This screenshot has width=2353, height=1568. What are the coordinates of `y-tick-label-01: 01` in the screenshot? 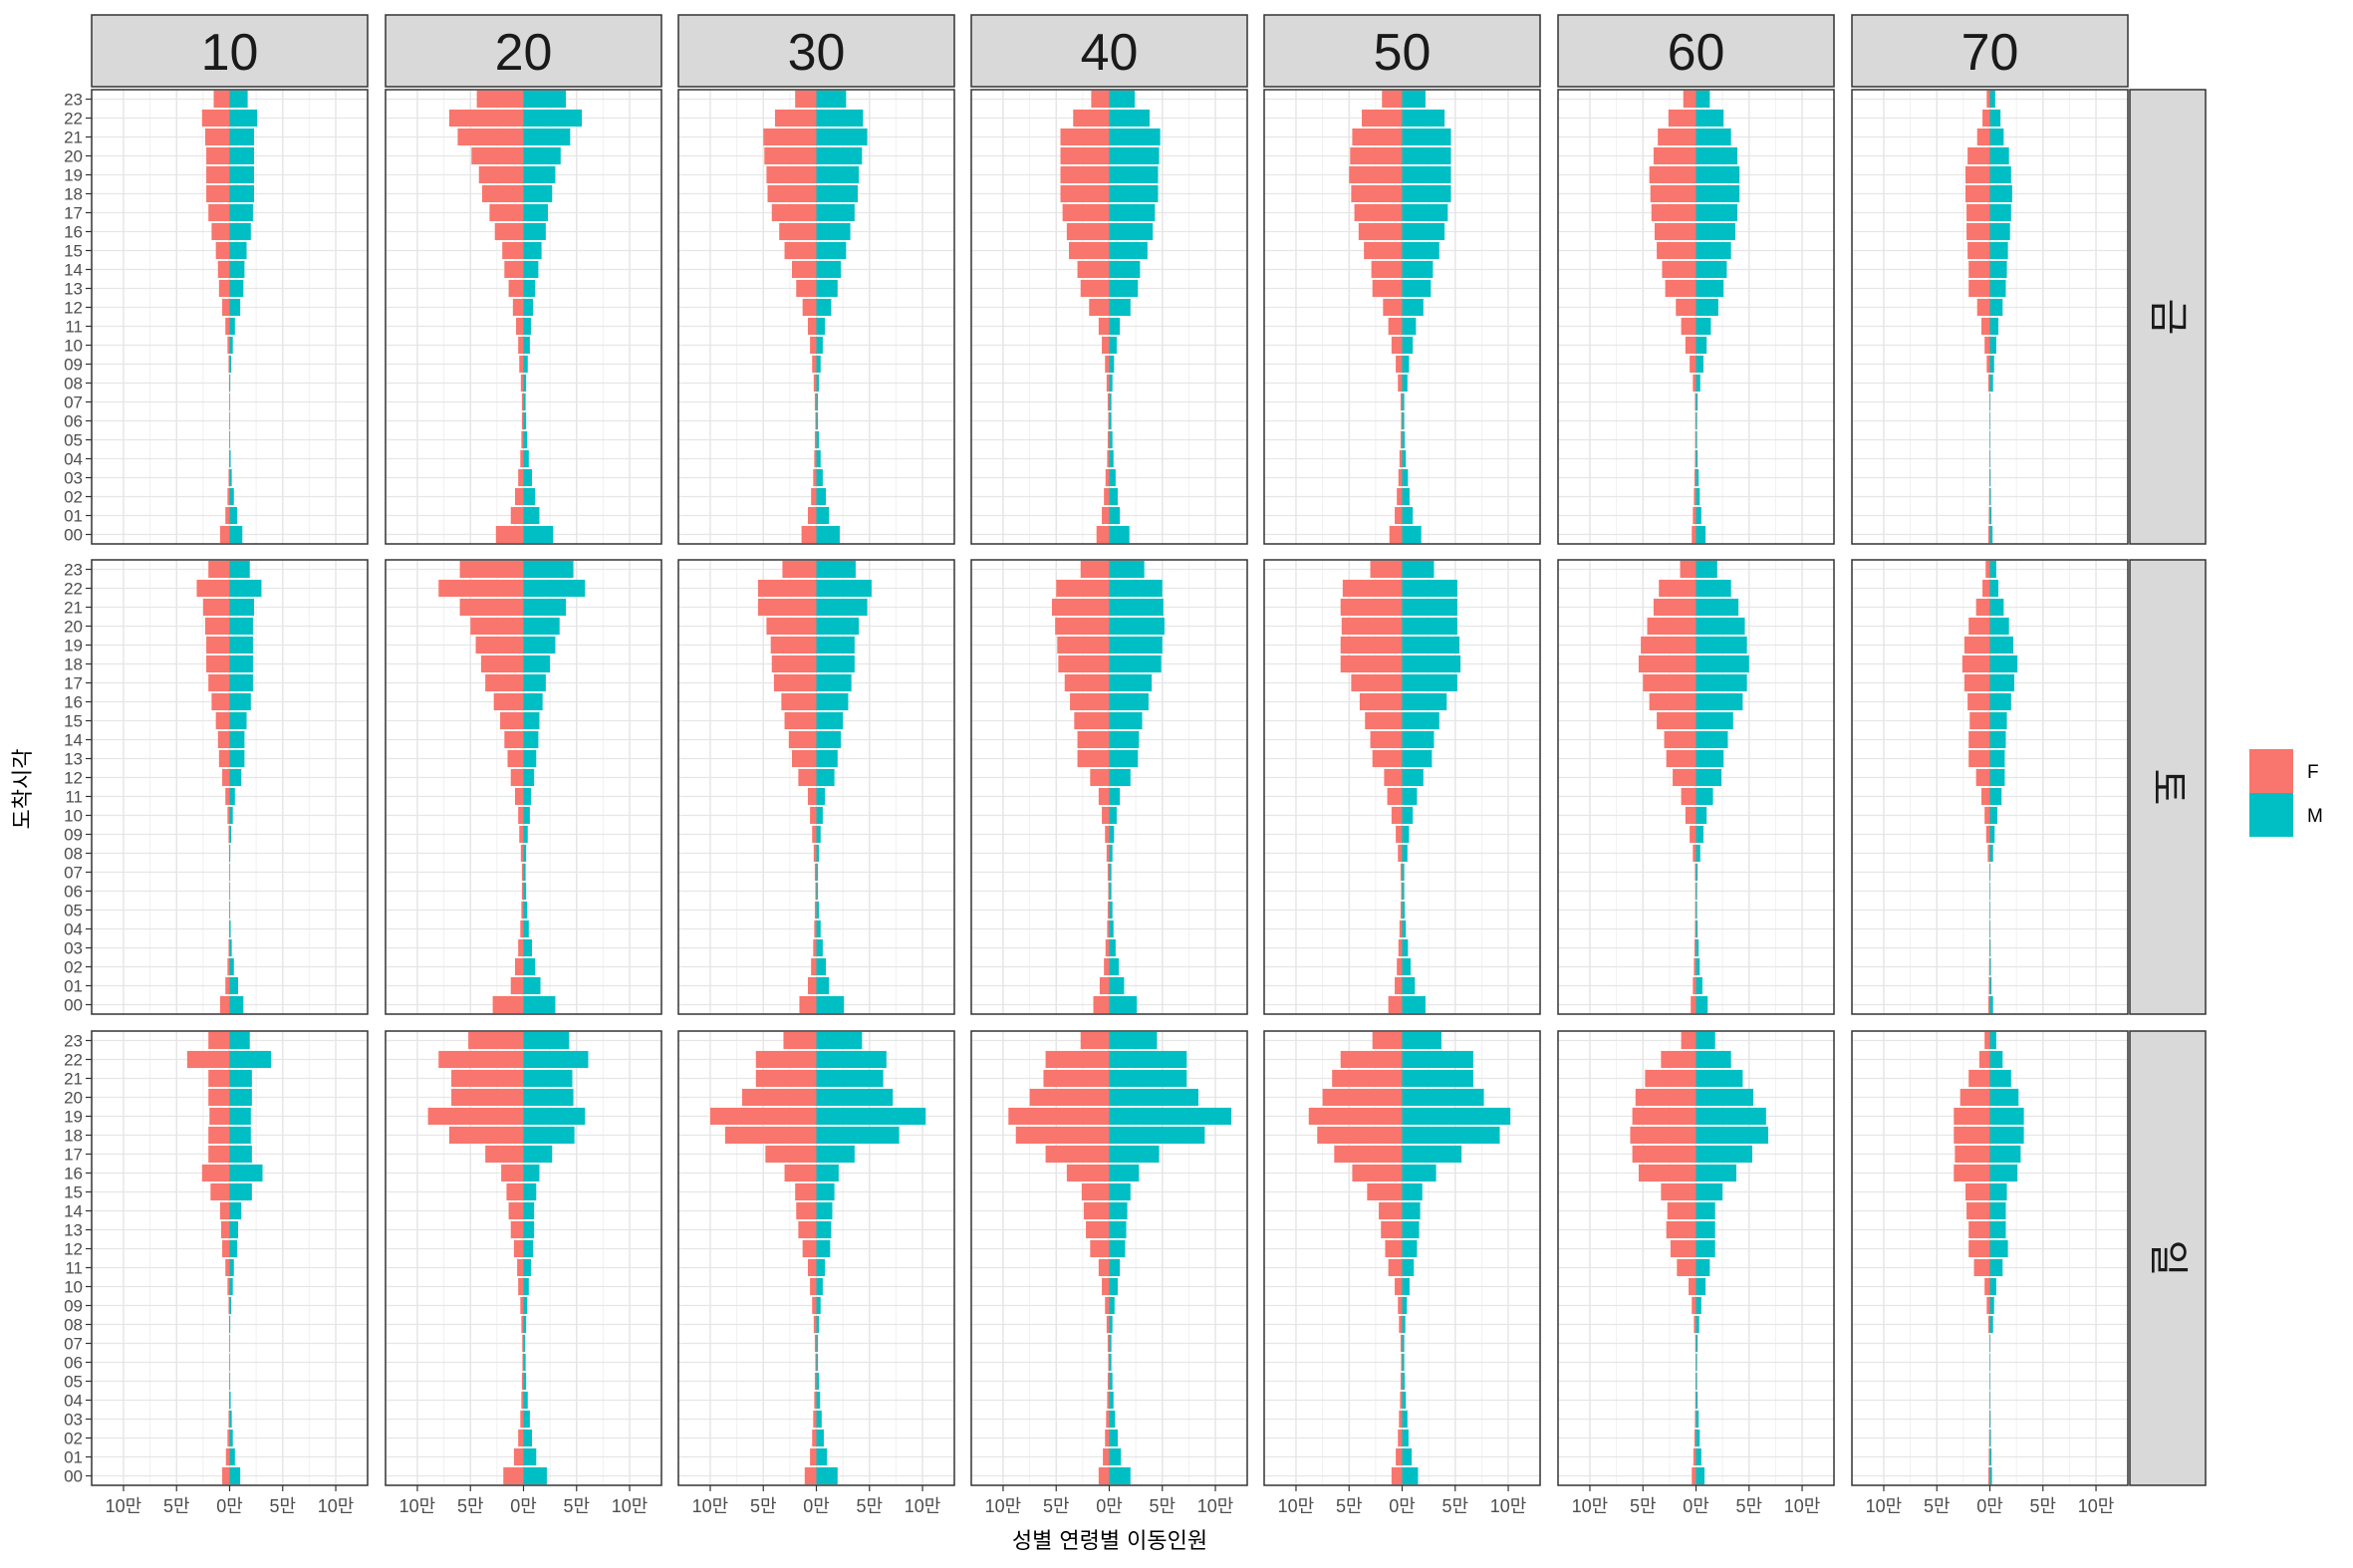 It's located at (73, 1457).